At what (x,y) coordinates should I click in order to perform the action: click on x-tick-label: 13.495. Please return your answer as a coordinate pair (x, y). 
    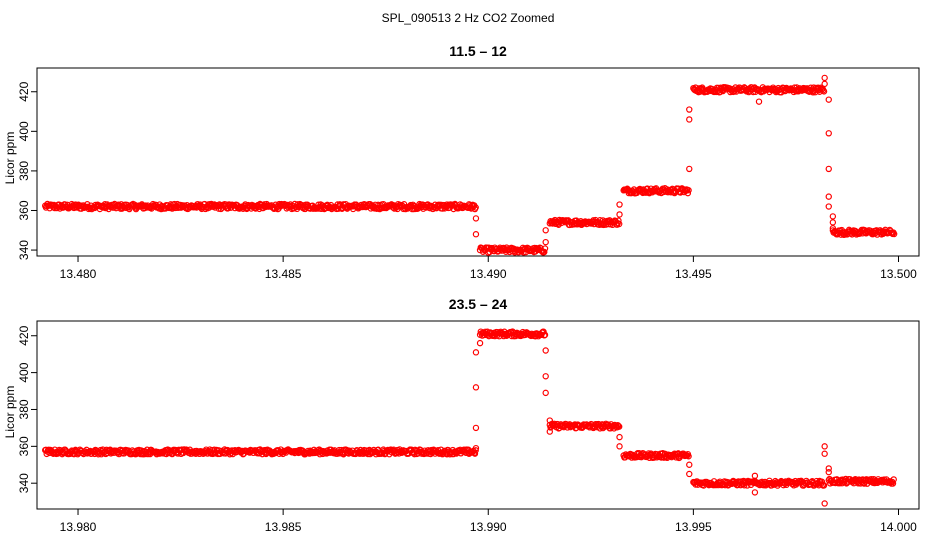
    Looking at the image, I should click on (693, 274).